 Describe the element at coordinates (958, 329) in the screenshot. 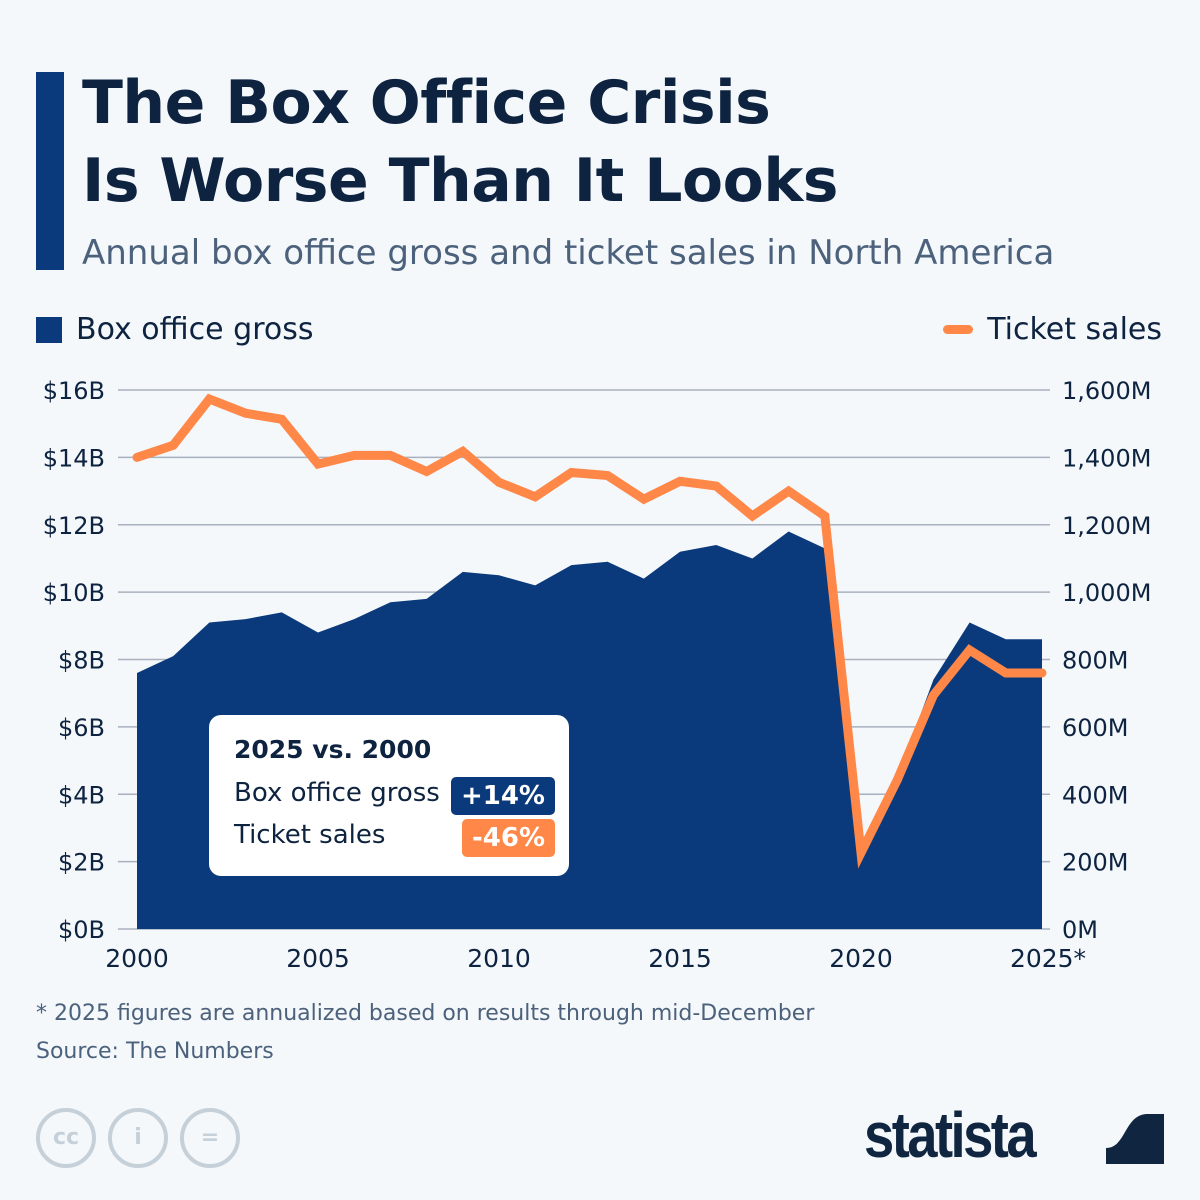

I see `legend-swatch-tickets` at that location.